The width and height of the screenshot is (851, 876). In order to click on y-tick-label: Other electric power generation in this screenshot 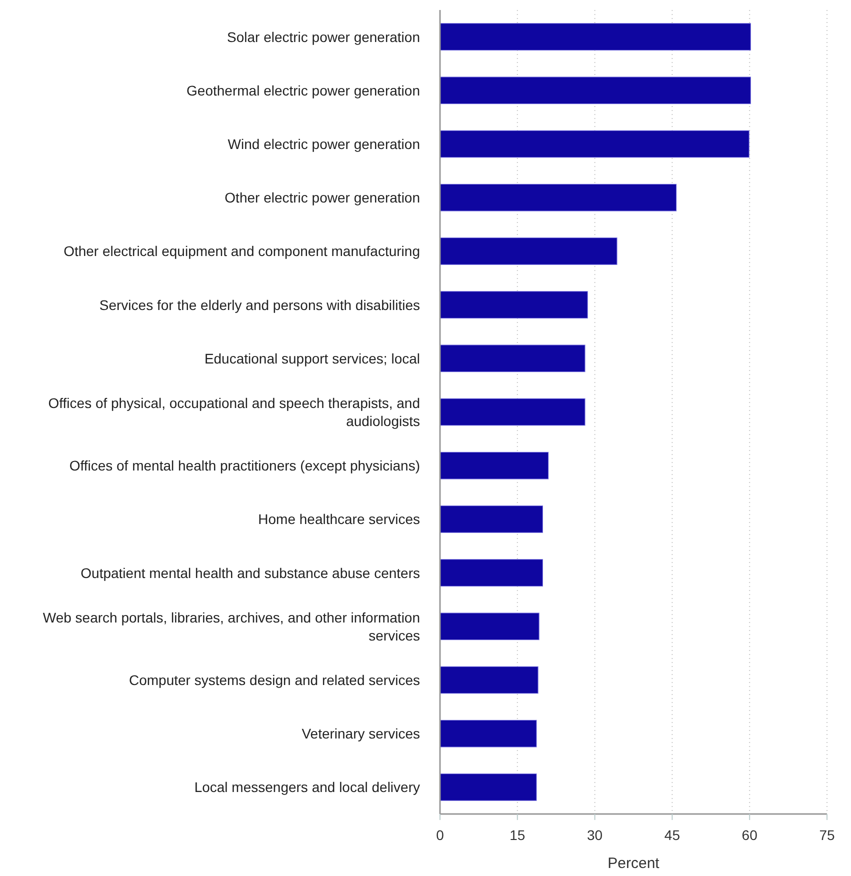, I will do `click(322, 198)`.